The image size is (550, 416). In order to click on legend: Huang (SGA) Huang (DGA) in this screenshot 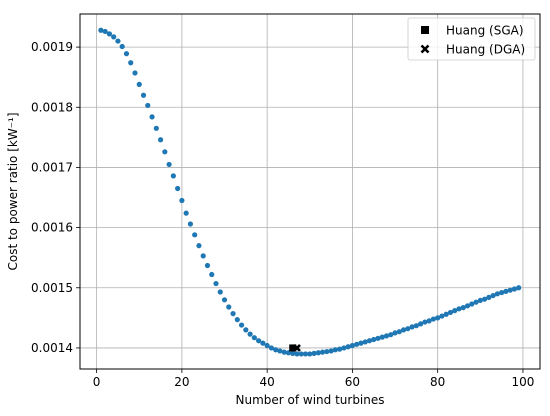, I will do `click(471, 39)`.